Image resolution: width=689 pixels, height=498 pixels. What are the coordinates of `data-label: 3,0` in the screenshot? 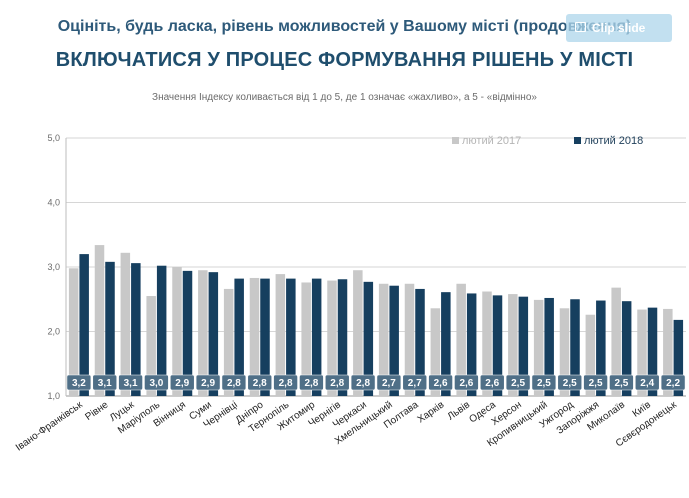 It's located at (156, 383).